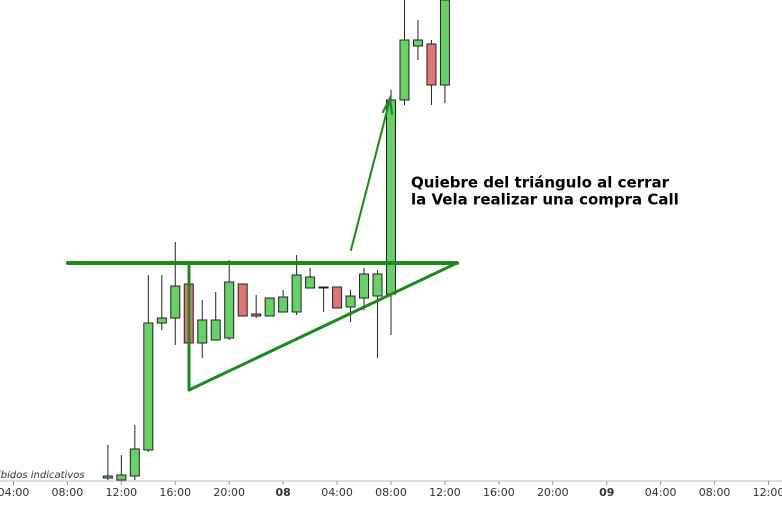 This screenshot has height=505, width=782. What do you see at coordinates (370, 176) in the screenshot?
I see `arrow-line` at bounding box center [370, 176].